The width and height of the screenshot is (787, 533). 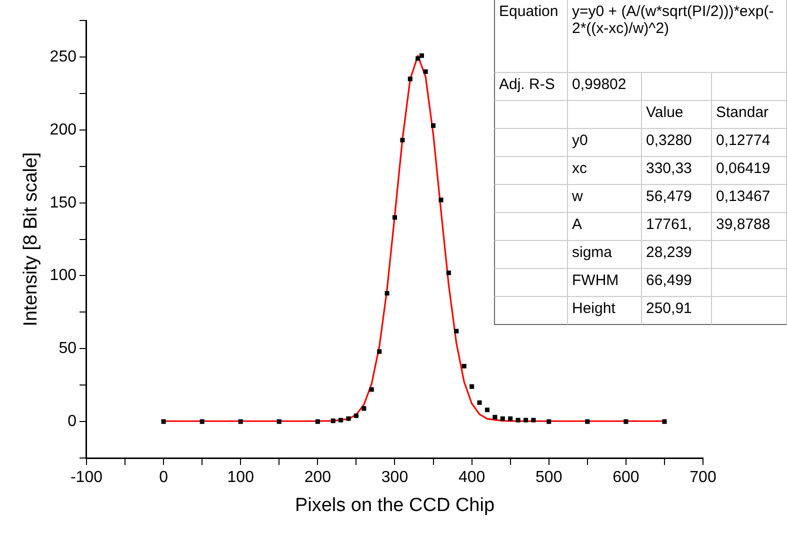 What do you see at coordinates (605, 255) in the screenshot?
I see `annotation: sigma` at bounding box center [605, 255].